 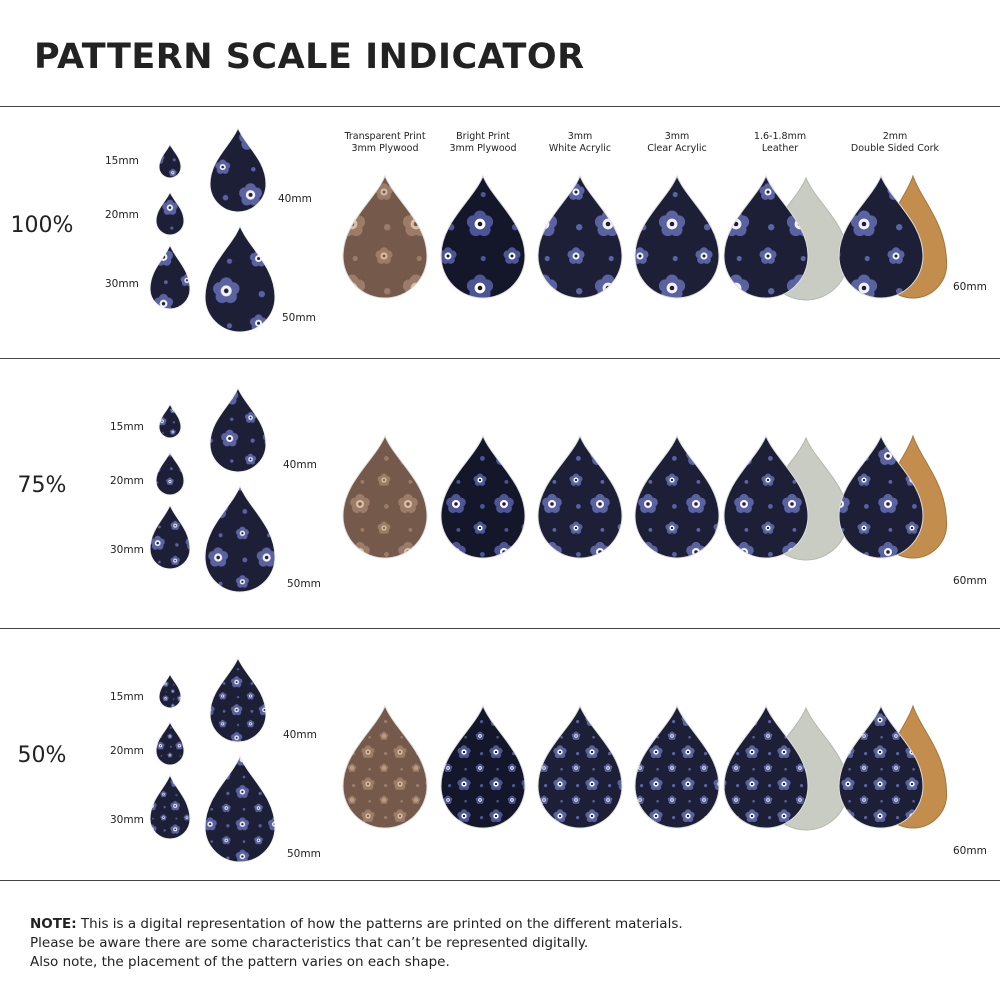 I want to click on scale-label: 50%, so click(x=42, y=755).